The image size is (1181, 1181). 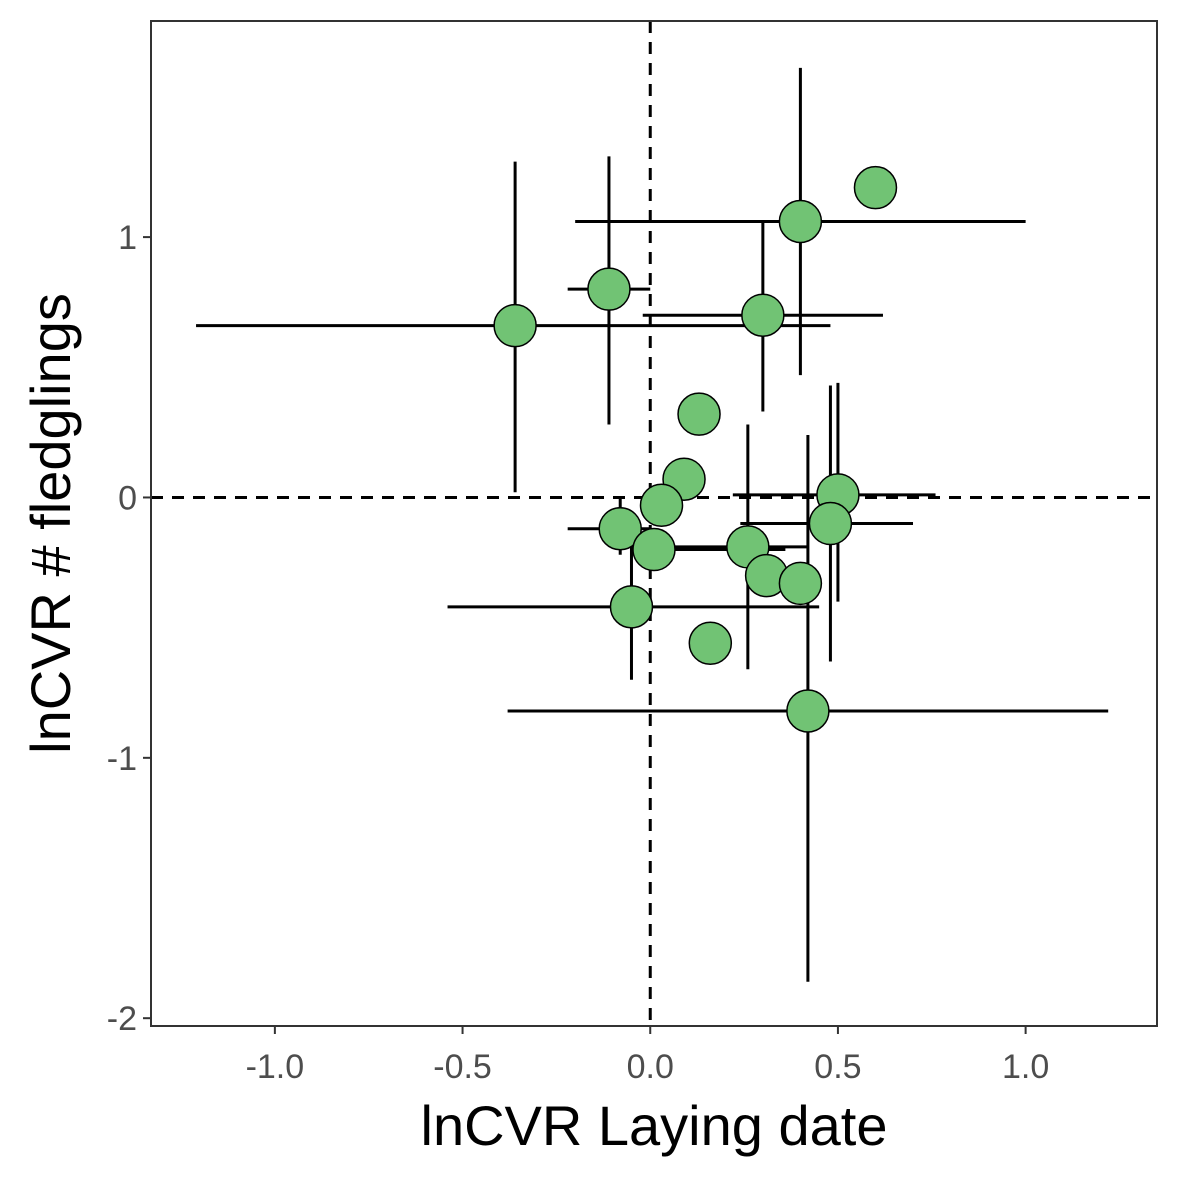 What do you see at coordinates (127, 498) in the screenshot?
I see `y-tick-label: 0` at bounding box center [127, 498].